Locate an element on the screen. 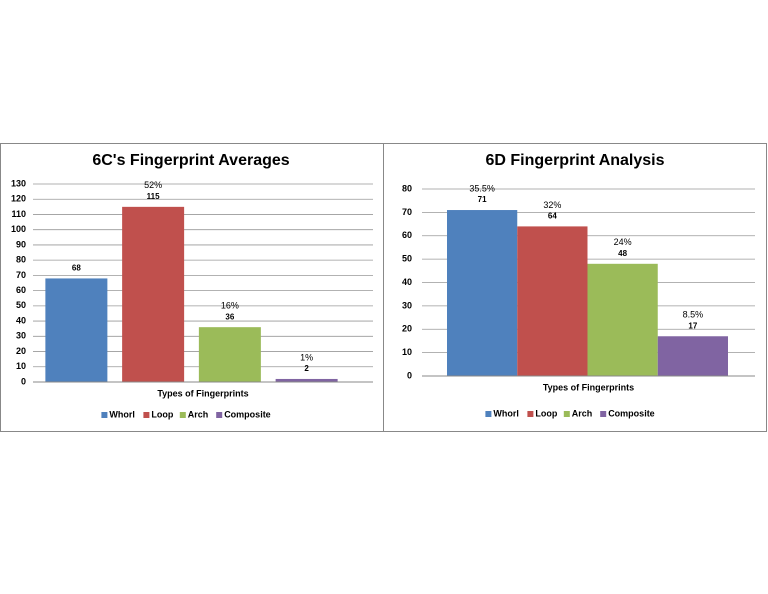 The image size is (768, 594). share-label: 24% is located at coordinates (623, 242).